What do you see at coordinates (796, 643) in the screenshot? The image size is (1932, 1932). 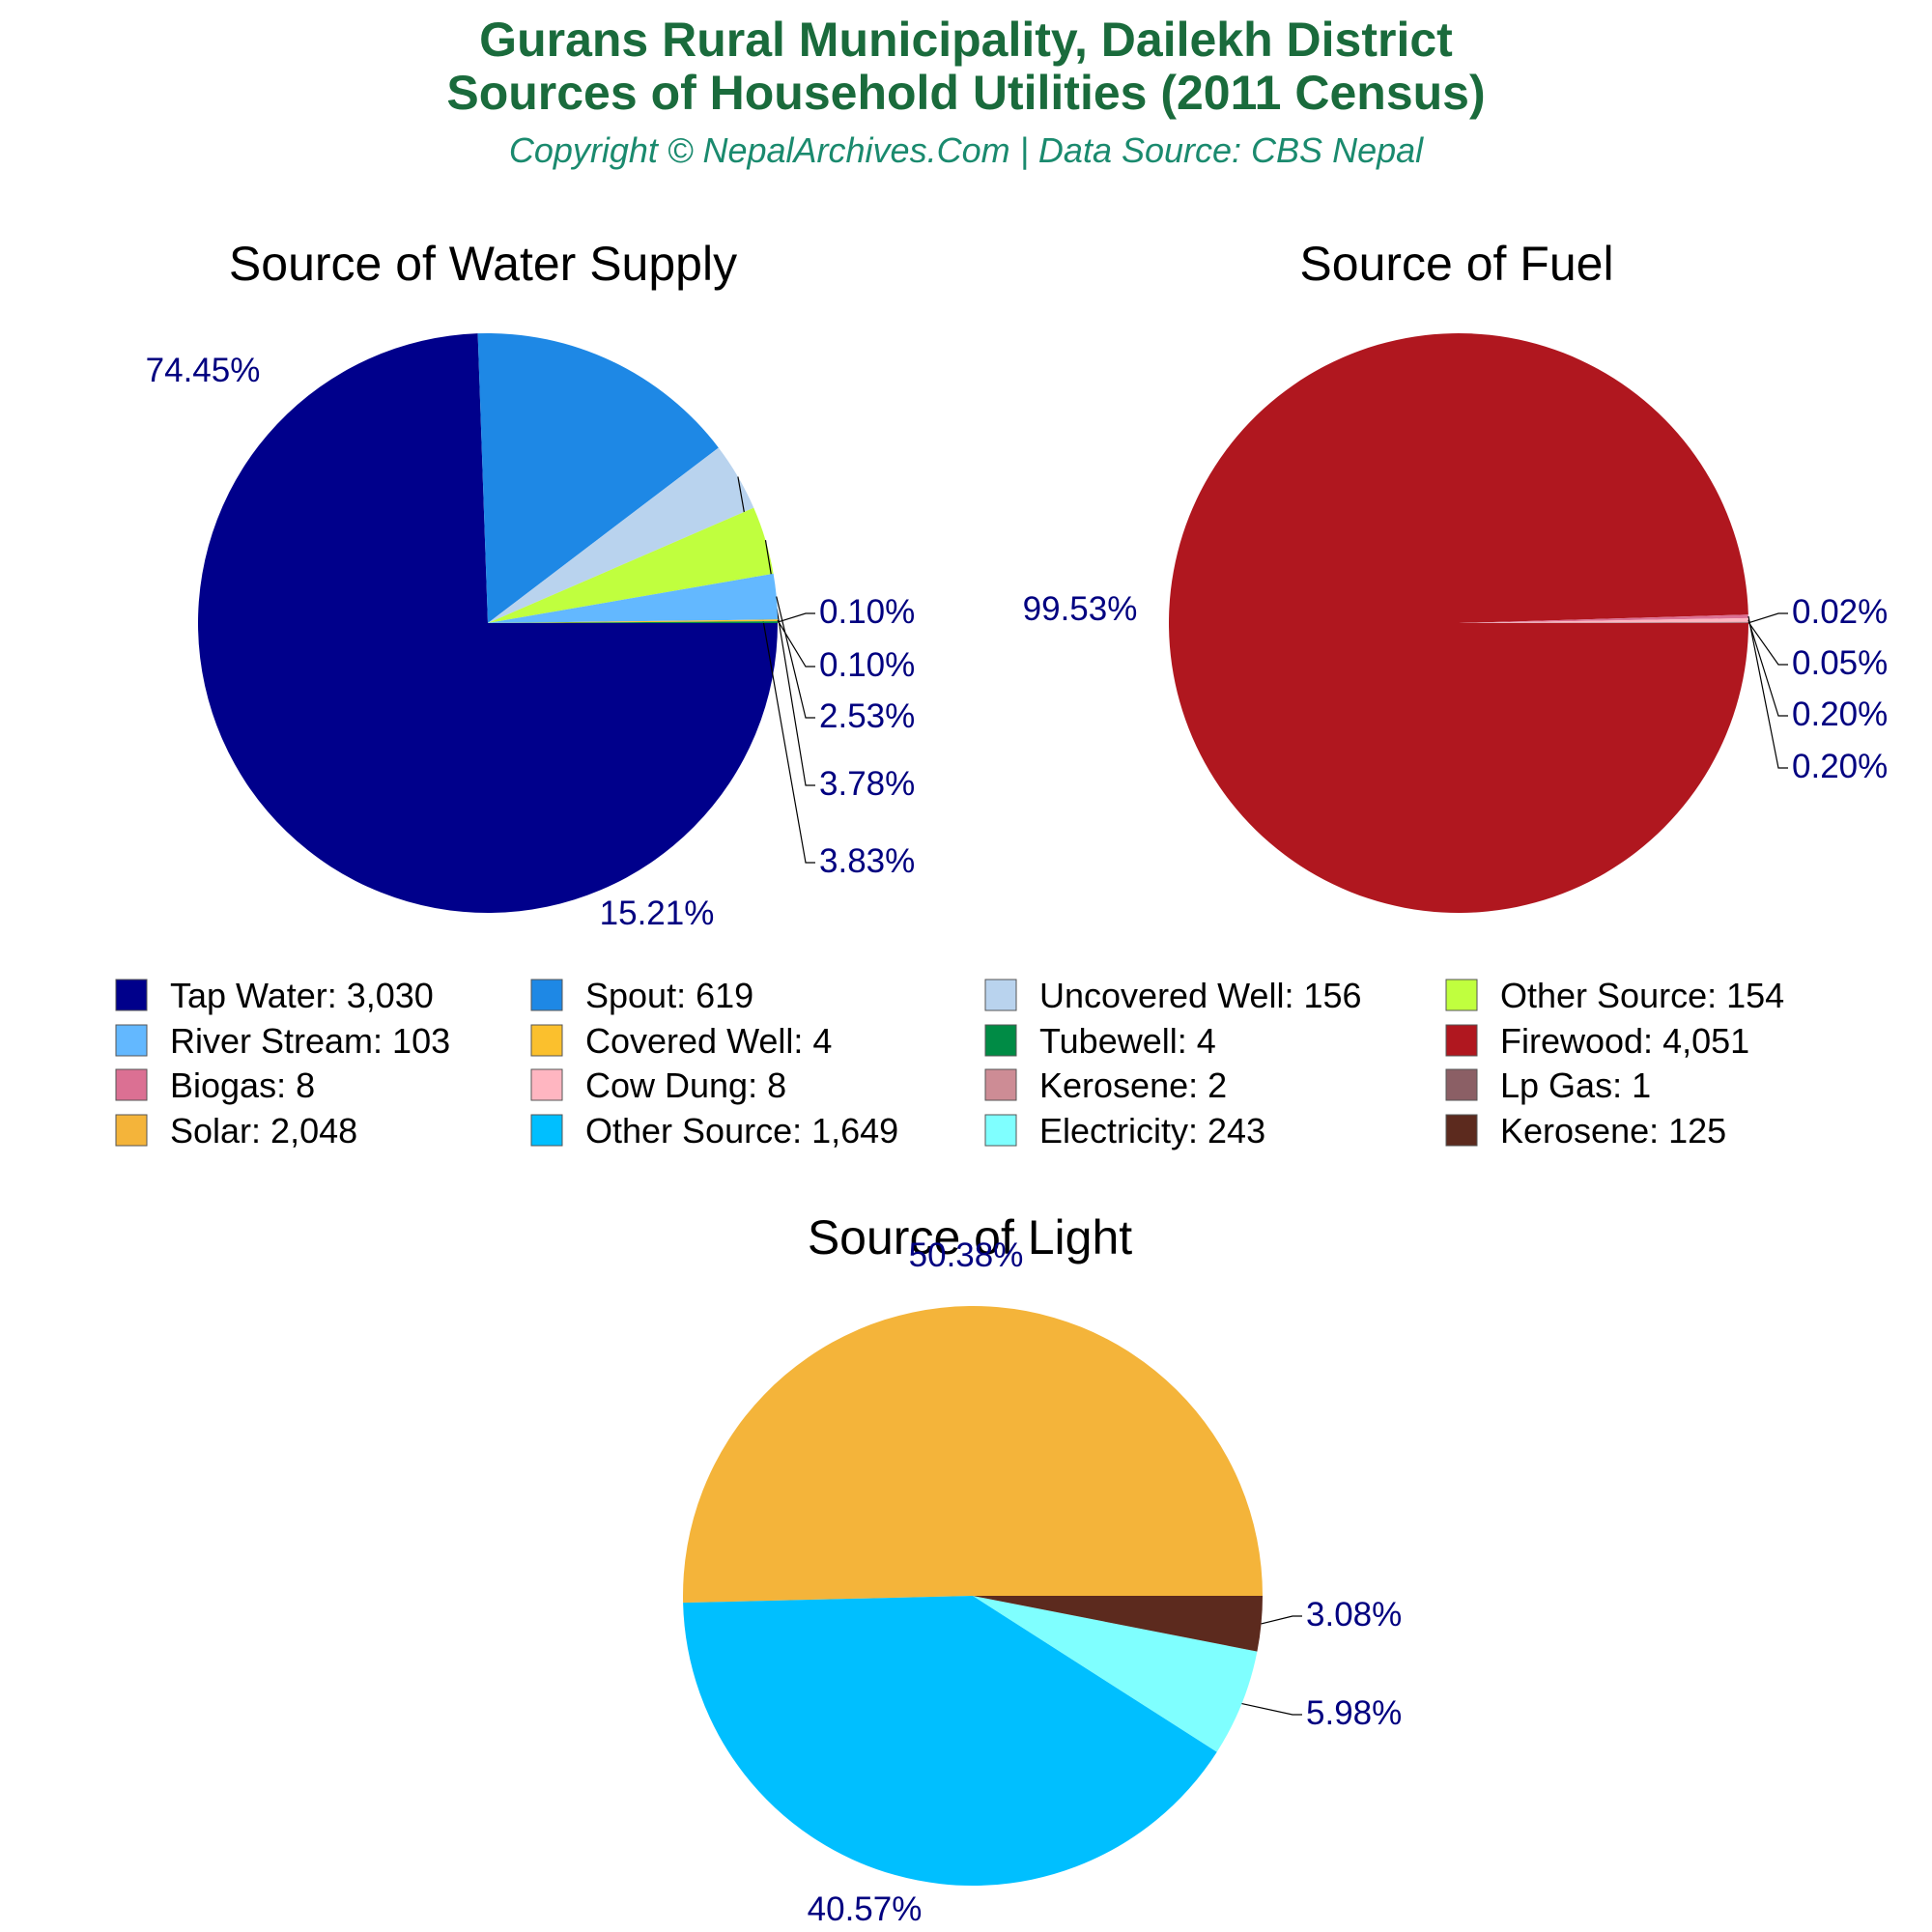 I see `water-leader-covered-well` at bounding box center [796, 643].